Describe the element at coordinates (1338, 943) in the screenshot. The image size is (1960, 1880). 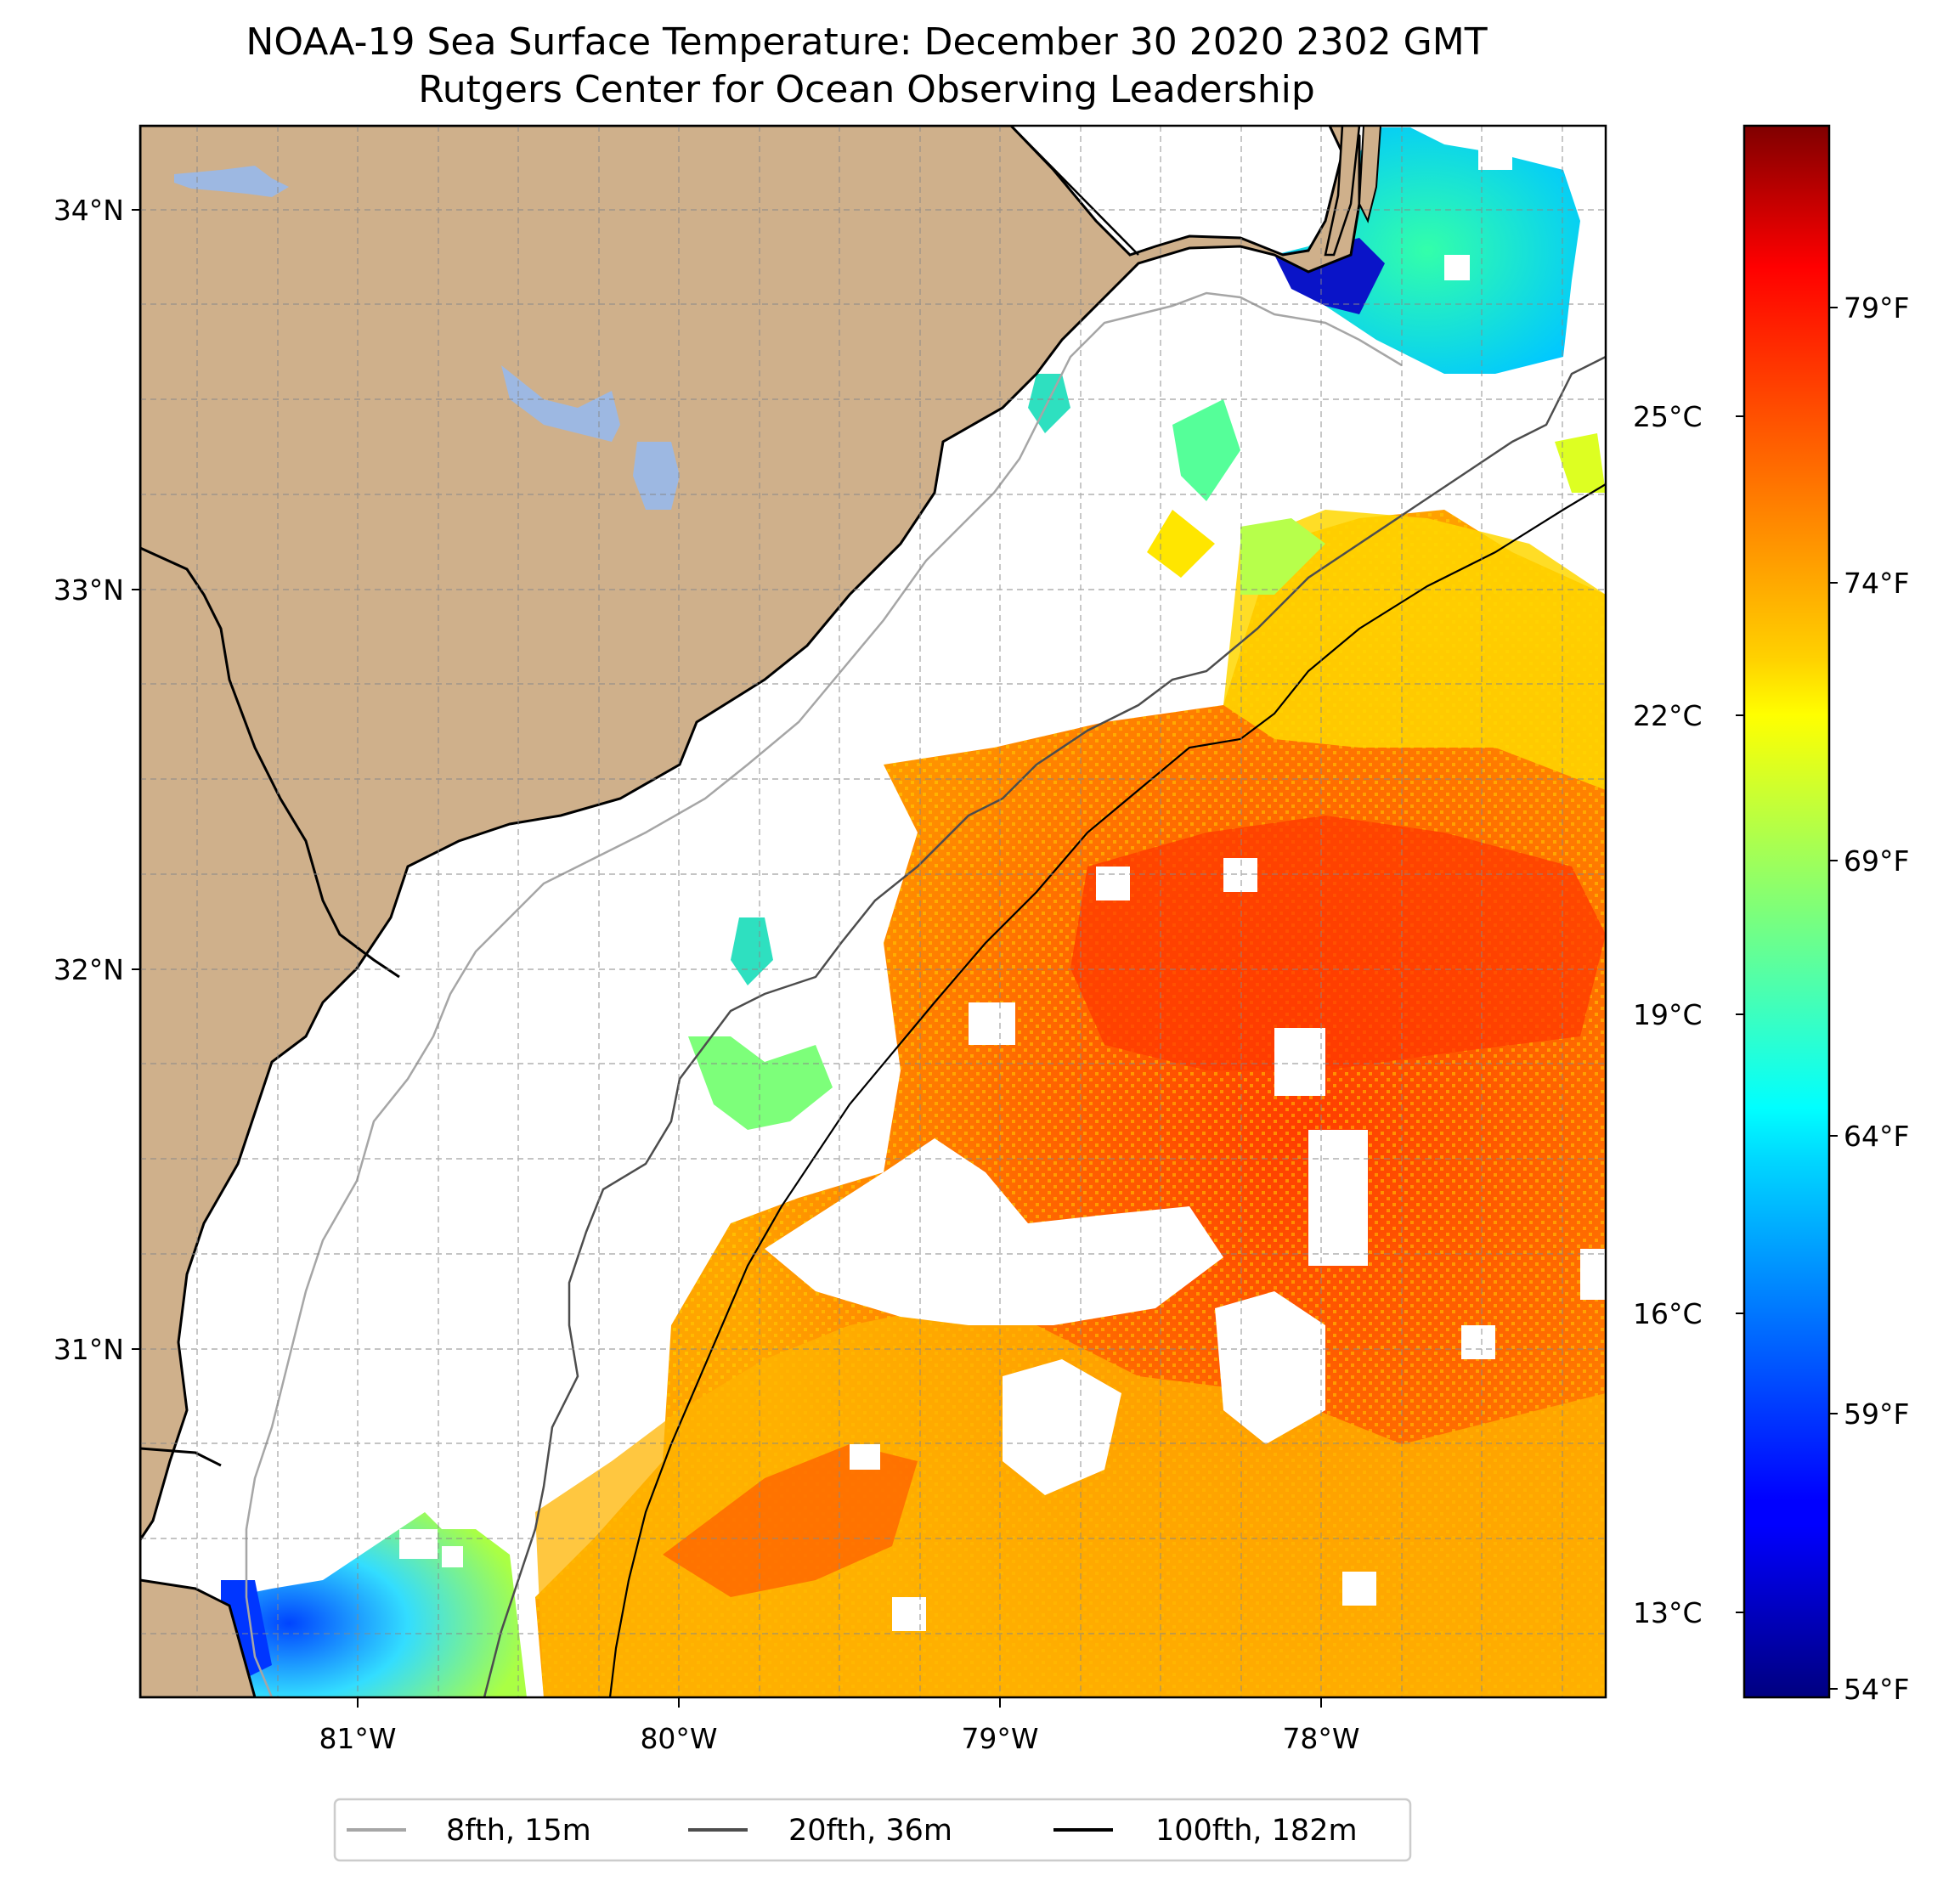
I see `hot-core` at that location.